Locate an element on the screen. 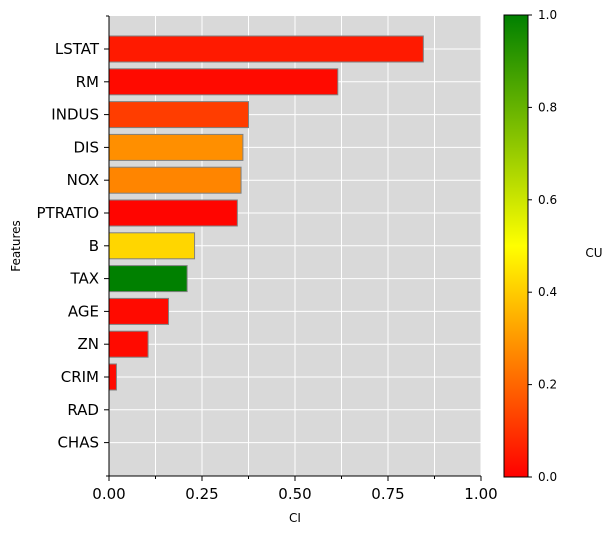 The image size is (613, 534). y-tick-label: INDUS is located at coordinates (75, 115).